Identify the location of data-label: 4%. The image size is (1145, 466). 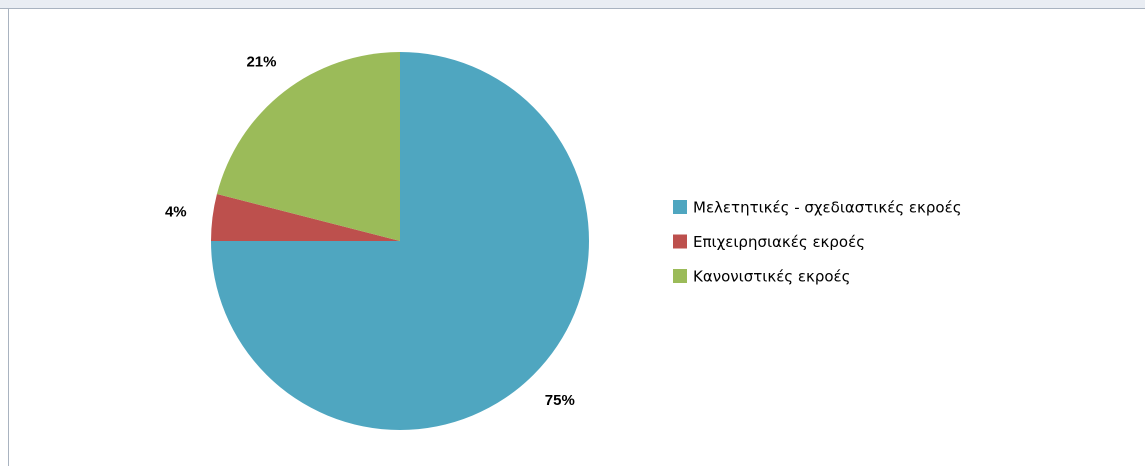
(176, 212).